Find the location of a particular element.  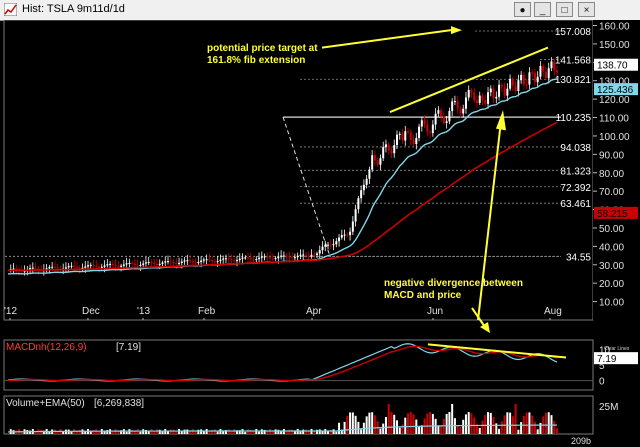

macd-panel: 10 5 0 MACDnh(12,26,9) [7.19] 7.19 is located at coordinates (320, 365).